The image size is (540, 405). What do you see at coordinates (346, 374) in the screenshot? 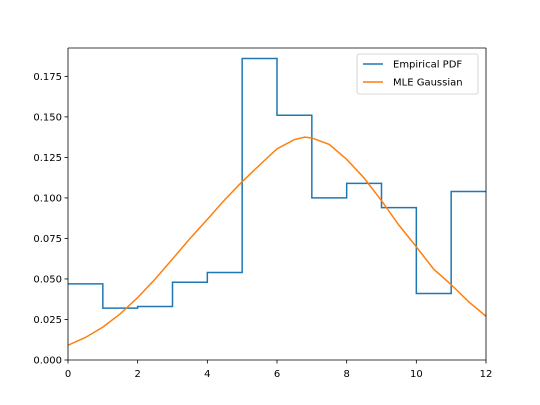
I see `x-tick-label: 8` at bounding box center [346, 374].